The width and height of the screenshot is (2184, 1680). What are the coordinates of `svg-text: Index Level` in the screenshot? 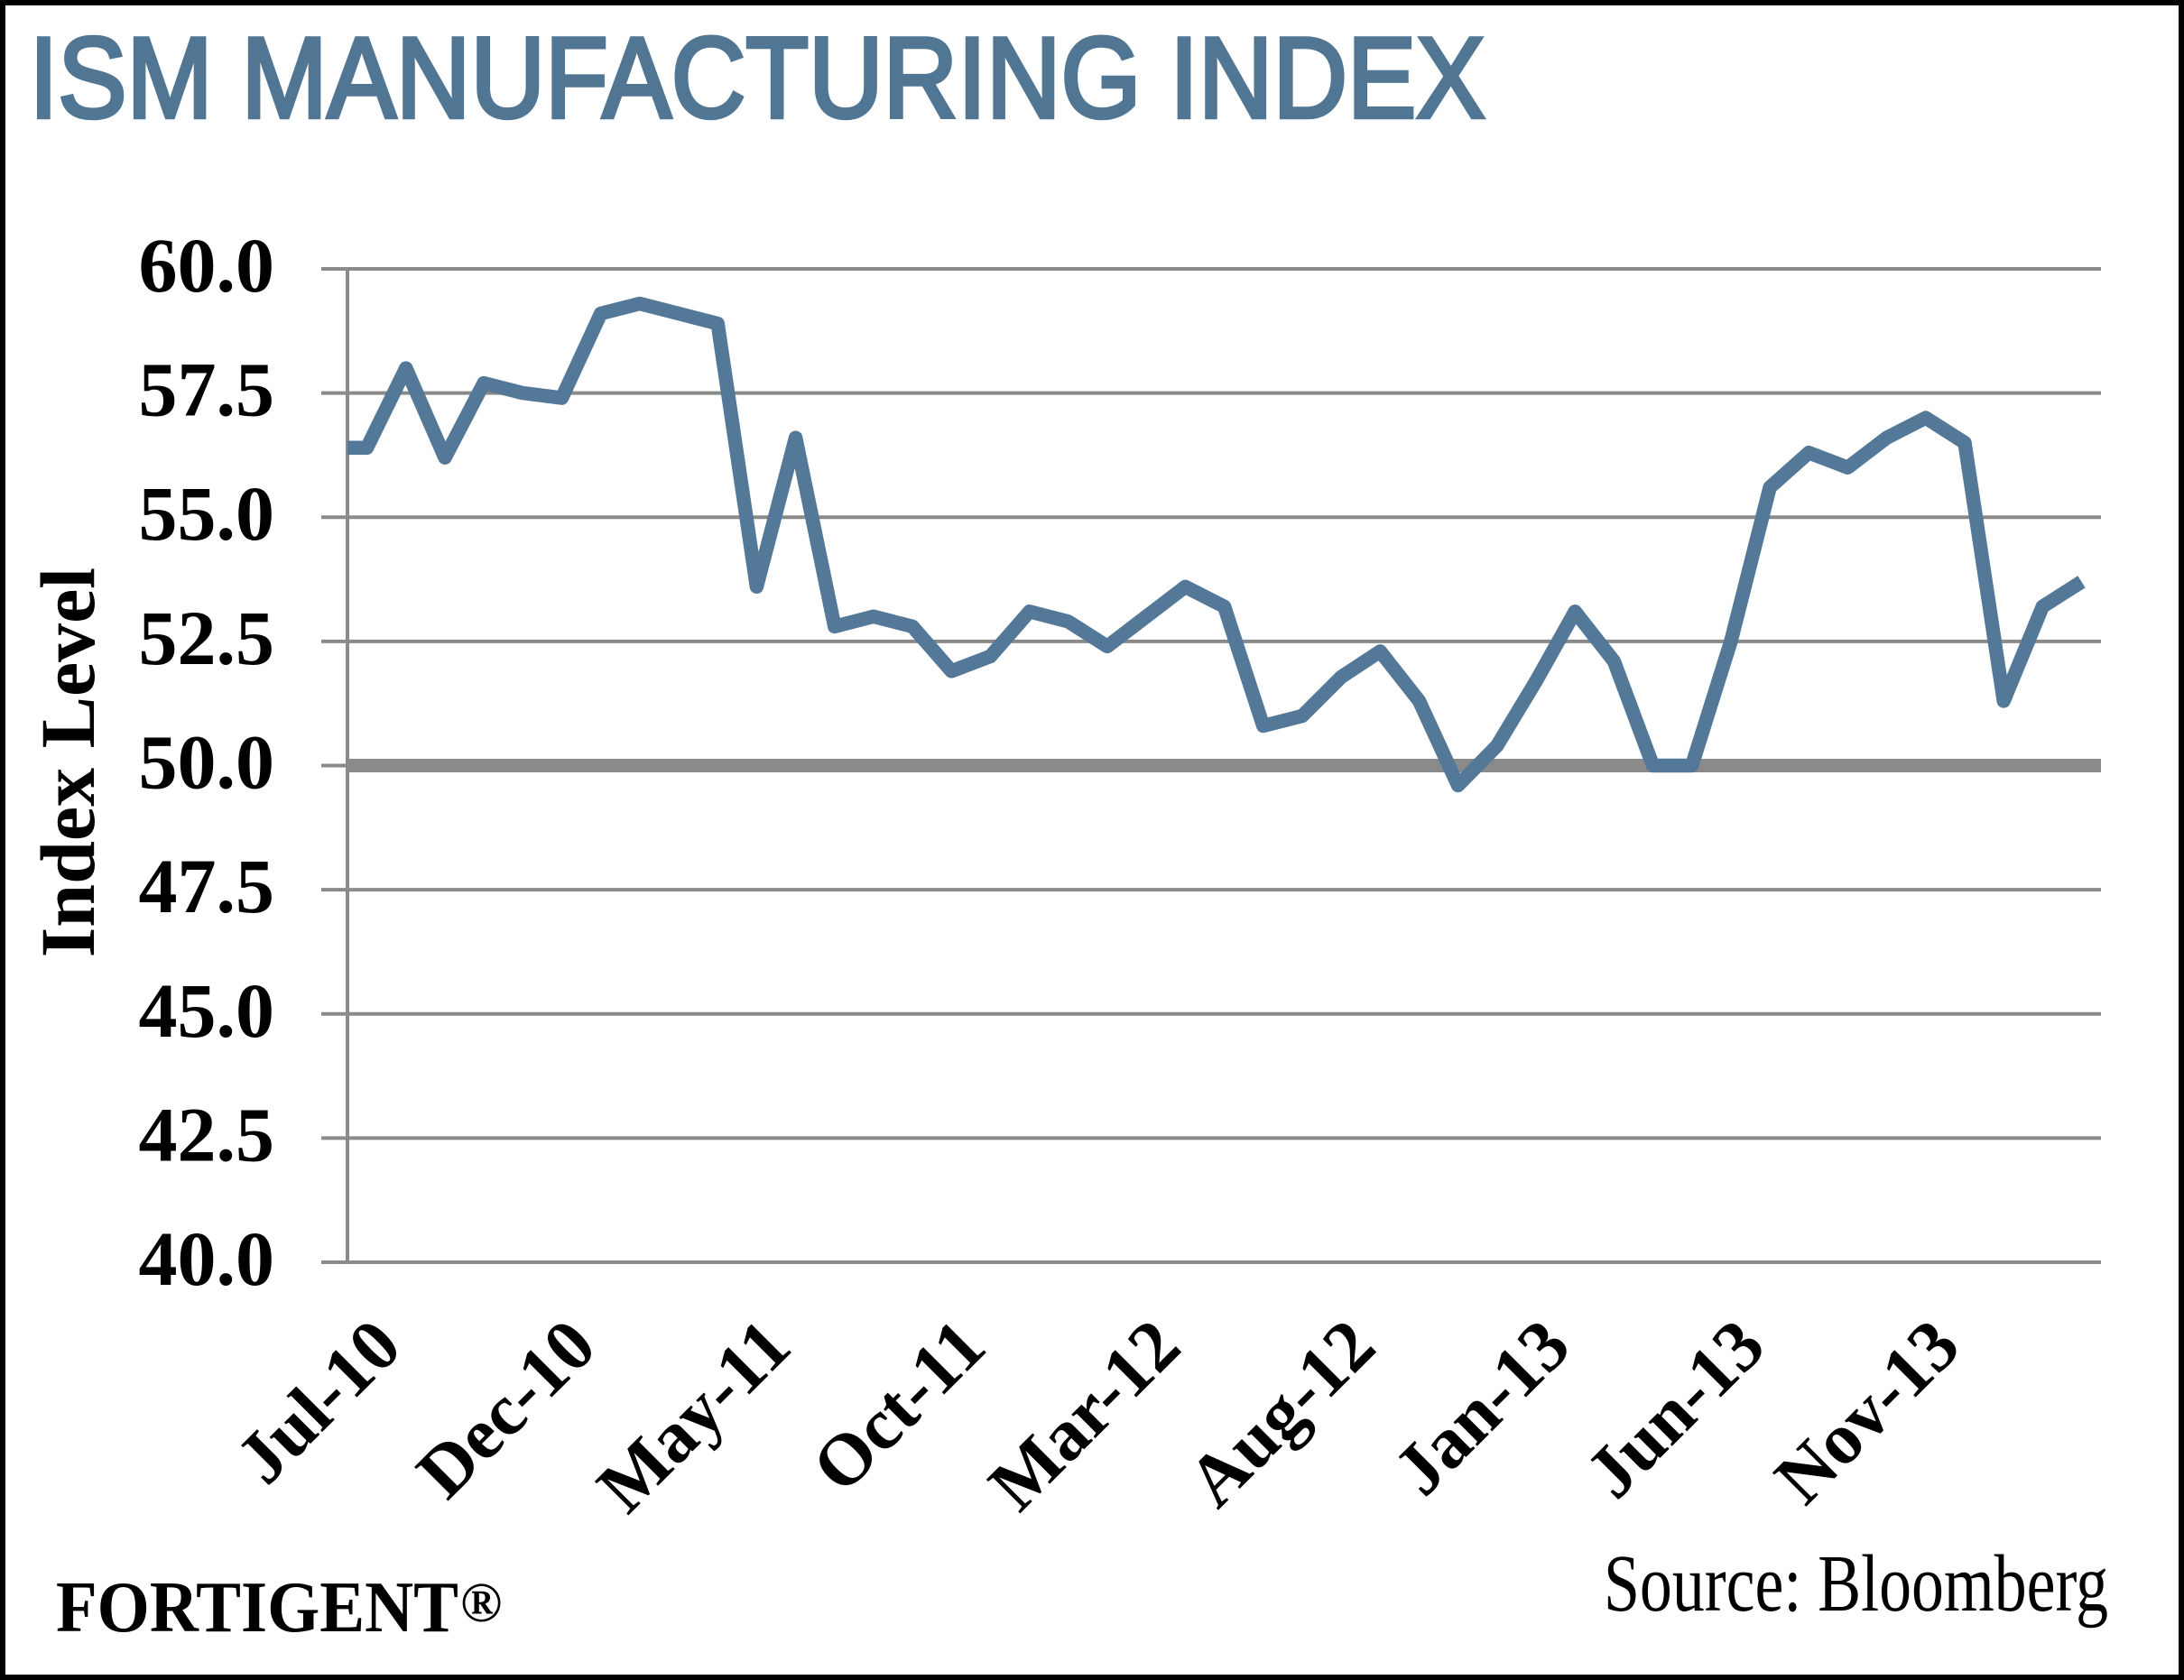 It's located at (67, 762).